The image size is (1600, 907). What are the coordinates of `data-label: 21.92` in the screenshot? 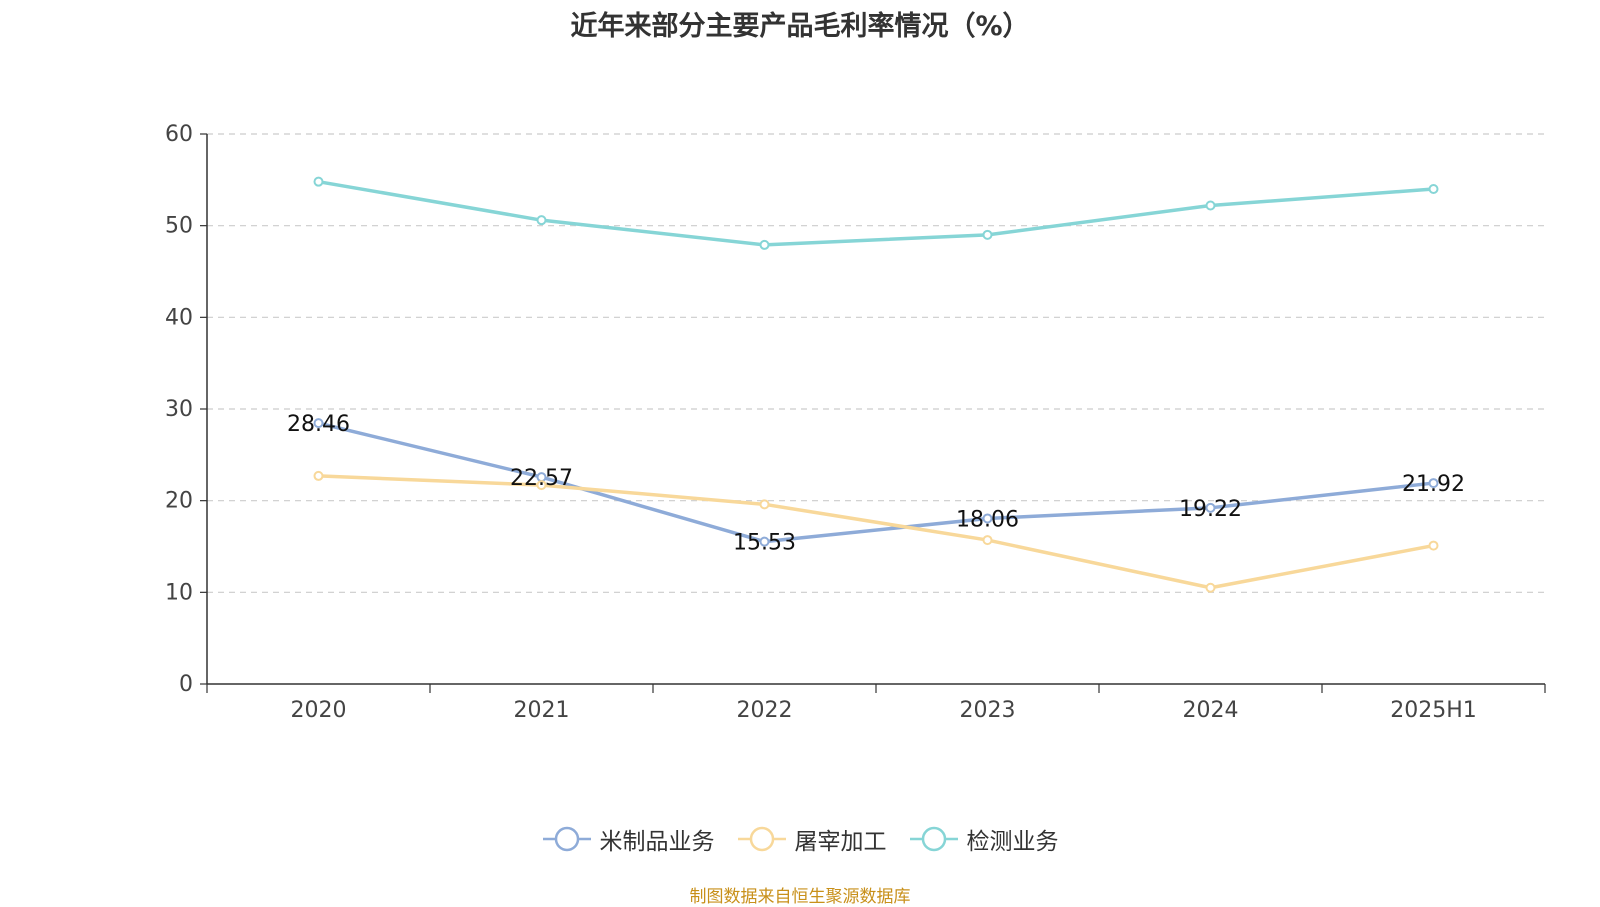 It's located at (1433, 484).